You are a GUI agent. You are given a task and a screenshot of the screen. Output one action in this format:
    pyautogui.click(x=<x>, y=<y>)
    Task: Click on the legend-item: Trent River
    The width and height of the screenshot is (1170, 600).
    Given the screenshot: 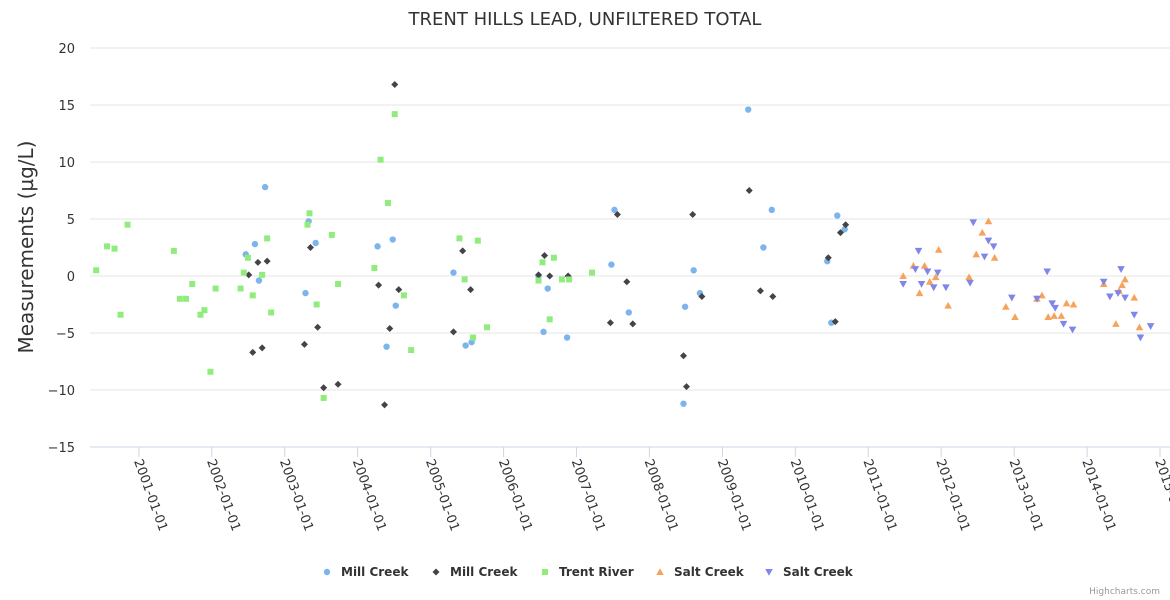 What is the action you would take?
    pyautogui.click(x=588, y=572)
    